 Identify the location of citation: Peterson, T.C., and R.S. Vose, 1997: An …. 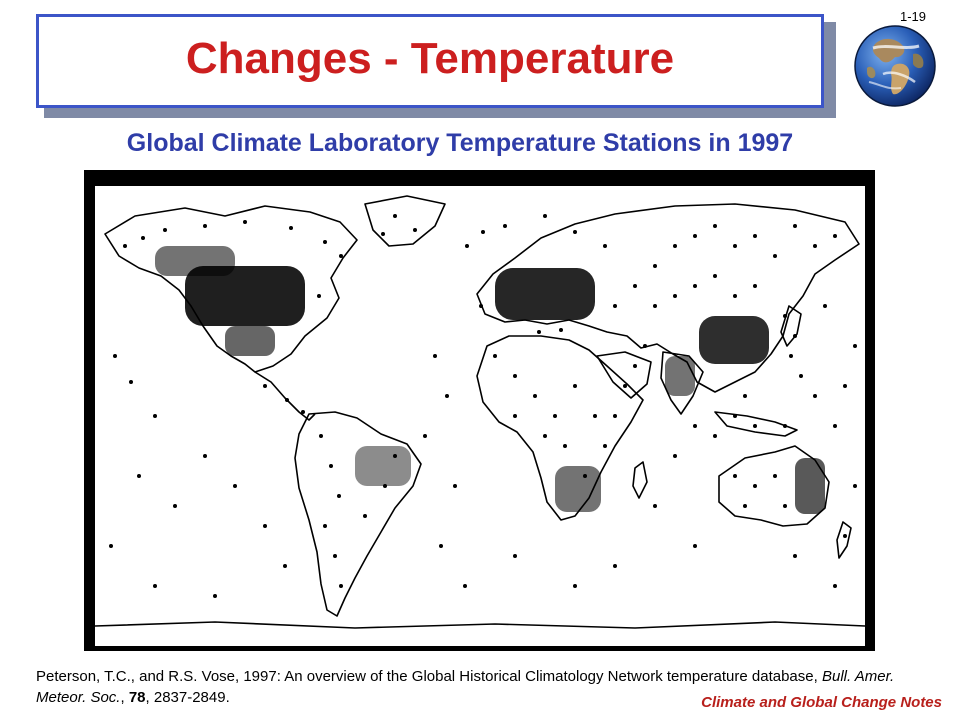
(476, 687).